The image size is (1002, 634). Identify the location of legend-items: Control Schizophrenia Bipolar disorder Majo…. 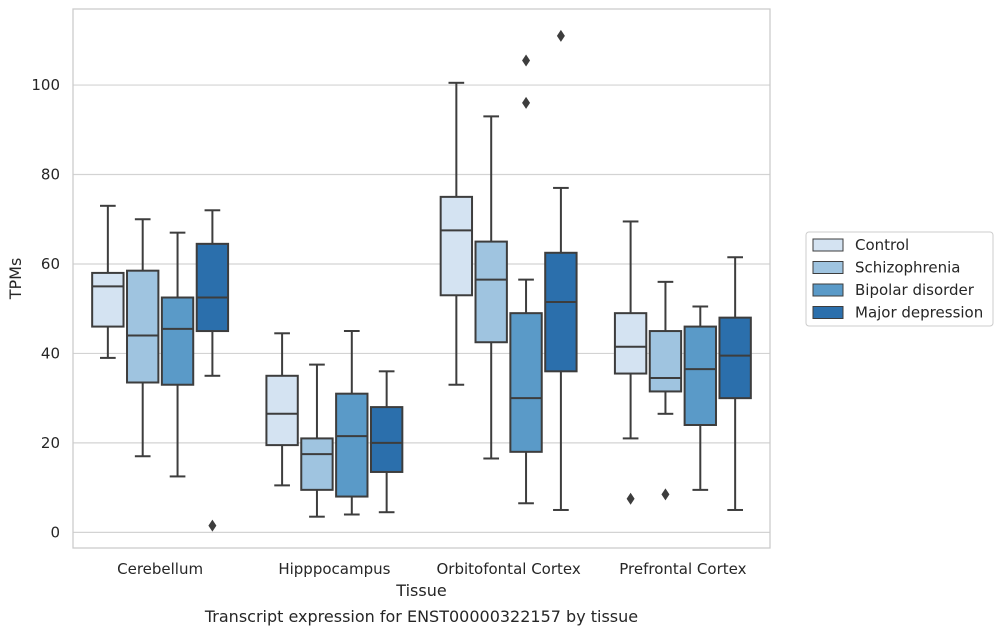
(897, 279).